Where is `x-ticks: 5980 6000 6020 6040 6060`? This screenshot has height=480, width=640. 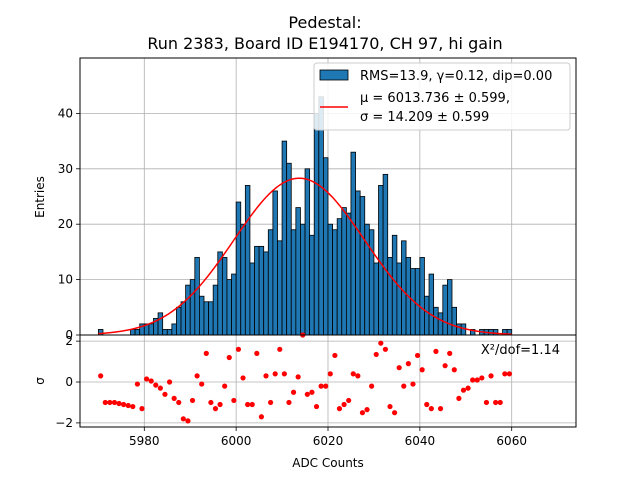 x-ticks: 5980 6000 6020 6040 6060 is located at coordinates (328, 437).